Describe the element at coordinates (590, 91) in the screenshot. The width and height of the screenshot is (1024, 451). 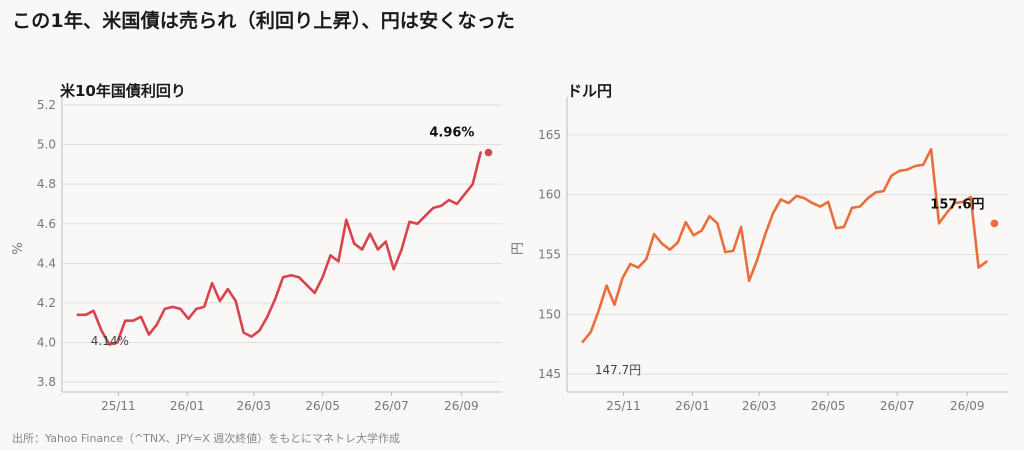
I see `usdjpy-chart-title: ドル円` at that location.